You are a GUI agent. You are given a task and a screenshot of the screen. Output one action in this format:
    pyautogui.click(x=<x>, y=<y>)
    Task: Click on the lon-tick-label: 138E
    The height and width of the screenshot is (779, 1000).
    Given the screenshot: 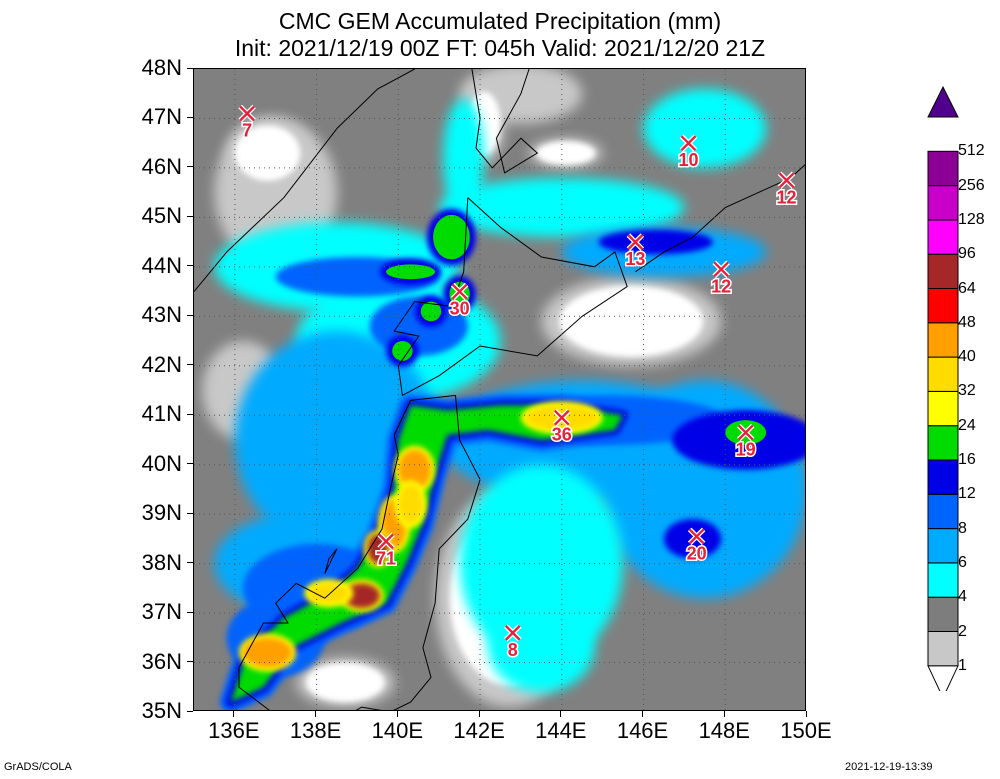 What is the action you would take?
    pyautogui.click(x=315, y=730)
    